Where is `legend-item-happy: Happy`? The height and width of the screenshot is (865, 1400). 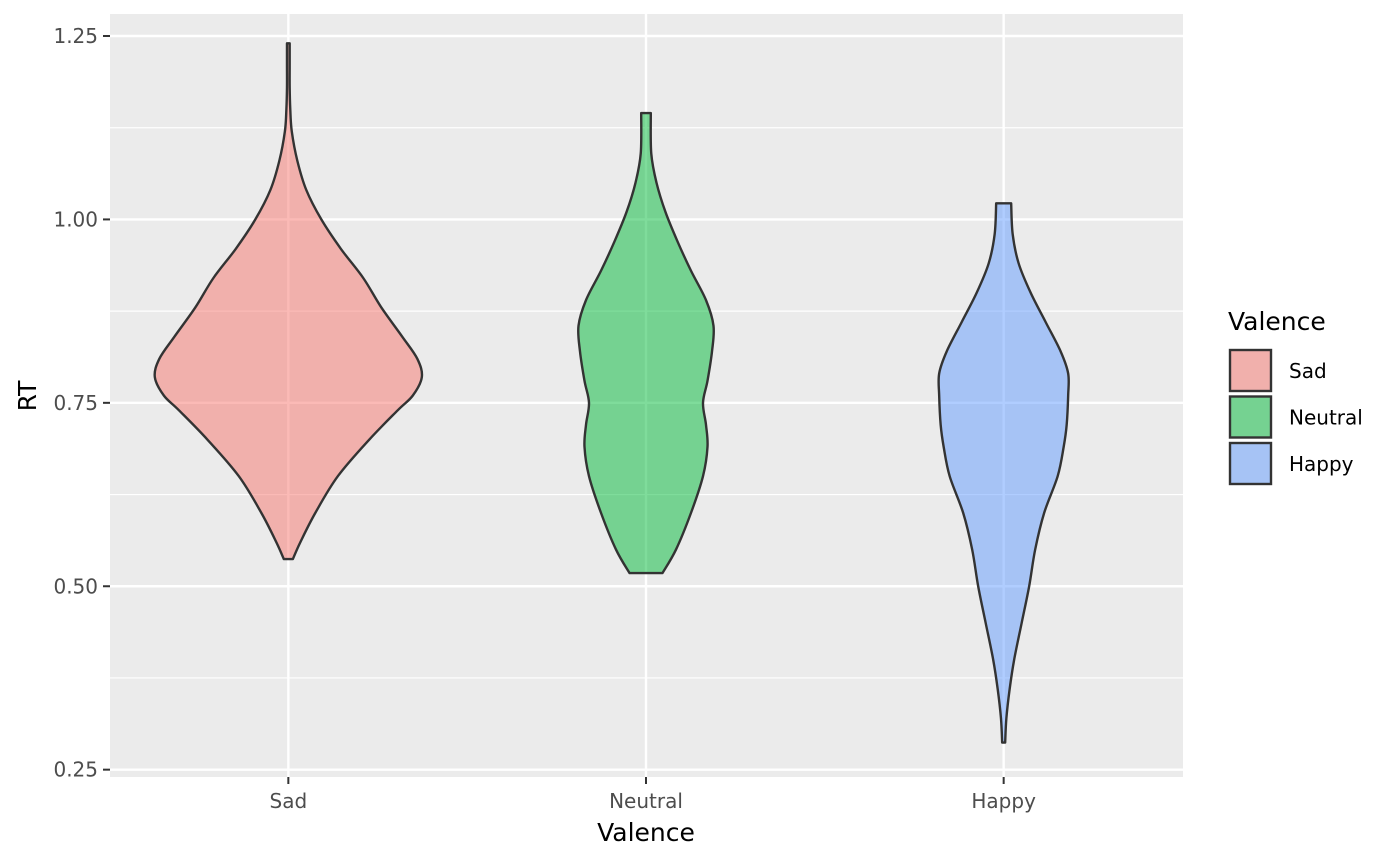 legend-item-happy: Happy is located at coordinates (1291, 463).